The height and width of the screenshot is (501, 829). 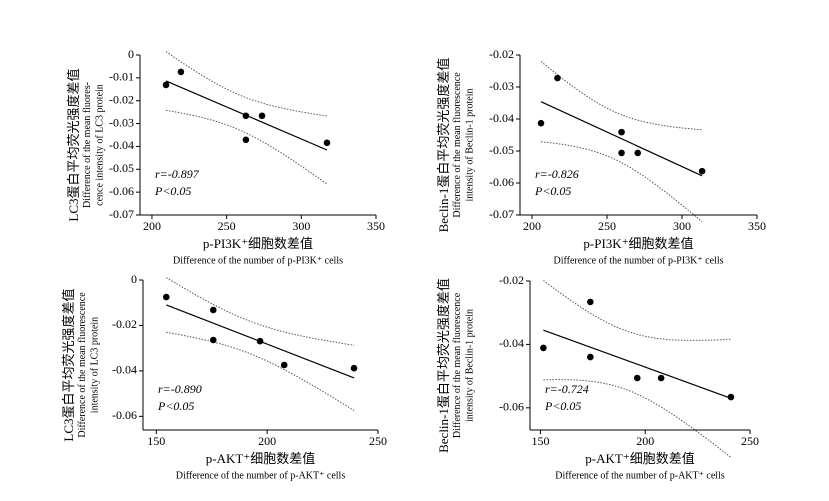 What do you see at coordinates (567, 389) in the screenshot?
I see `annotation: r=-0.724` at bounding box center [567, 389].